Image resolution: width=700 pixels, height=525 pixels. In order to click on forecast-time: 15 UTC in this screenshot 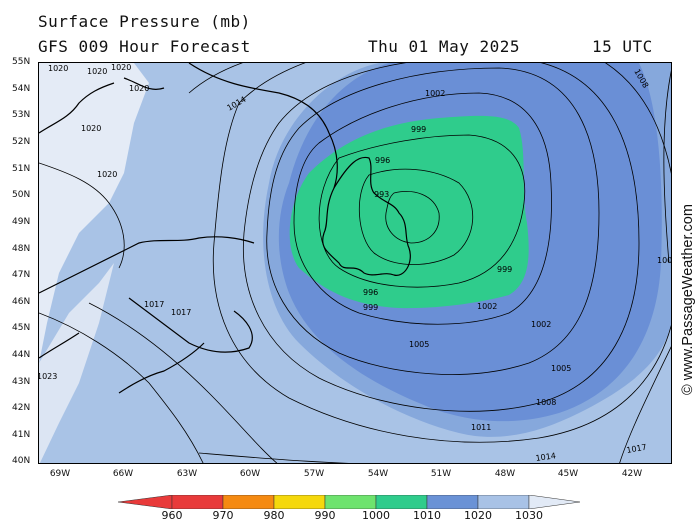, I will do `click(622, 46)`.